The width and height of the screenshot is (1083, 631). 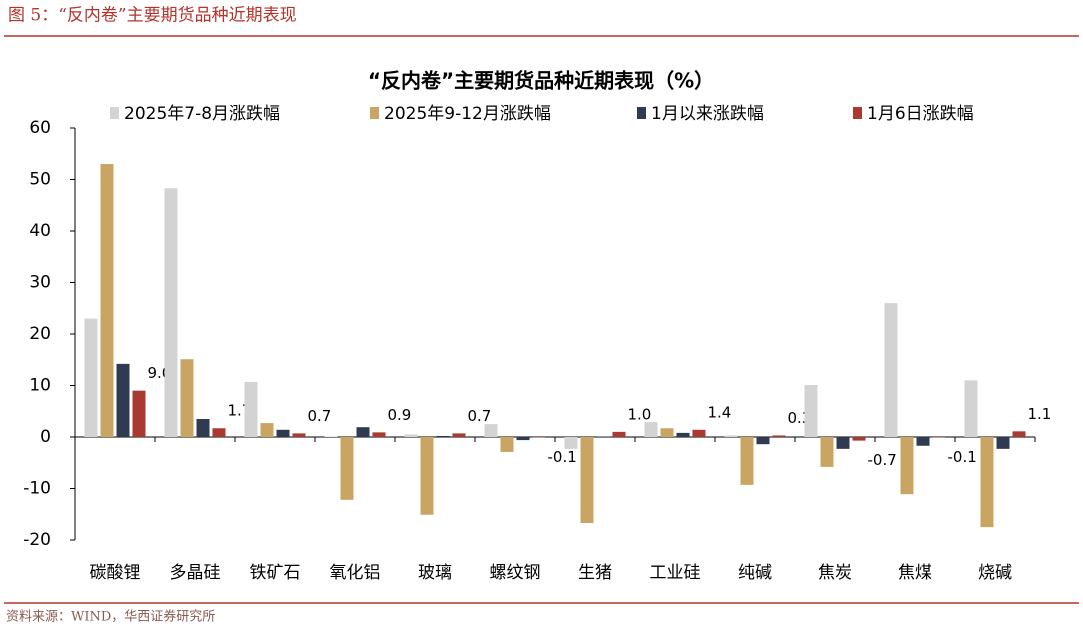 I want to click on y-tick-label: -20, so click(x=37, y=540).